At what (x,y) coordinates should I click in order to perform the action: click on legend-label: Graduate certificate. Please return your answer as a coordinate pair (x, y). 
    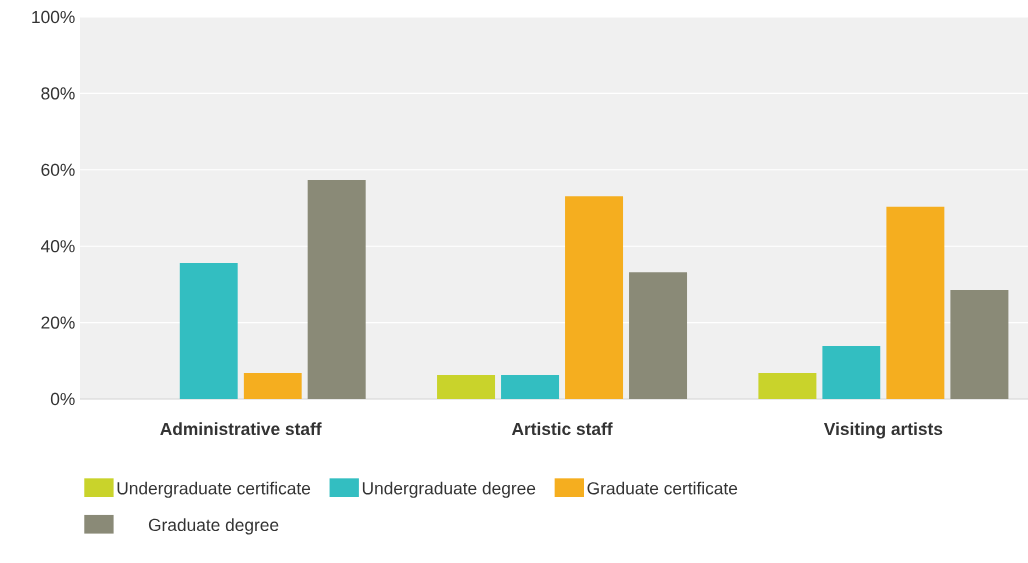
    Looking at the image, I should click on (662, 488).